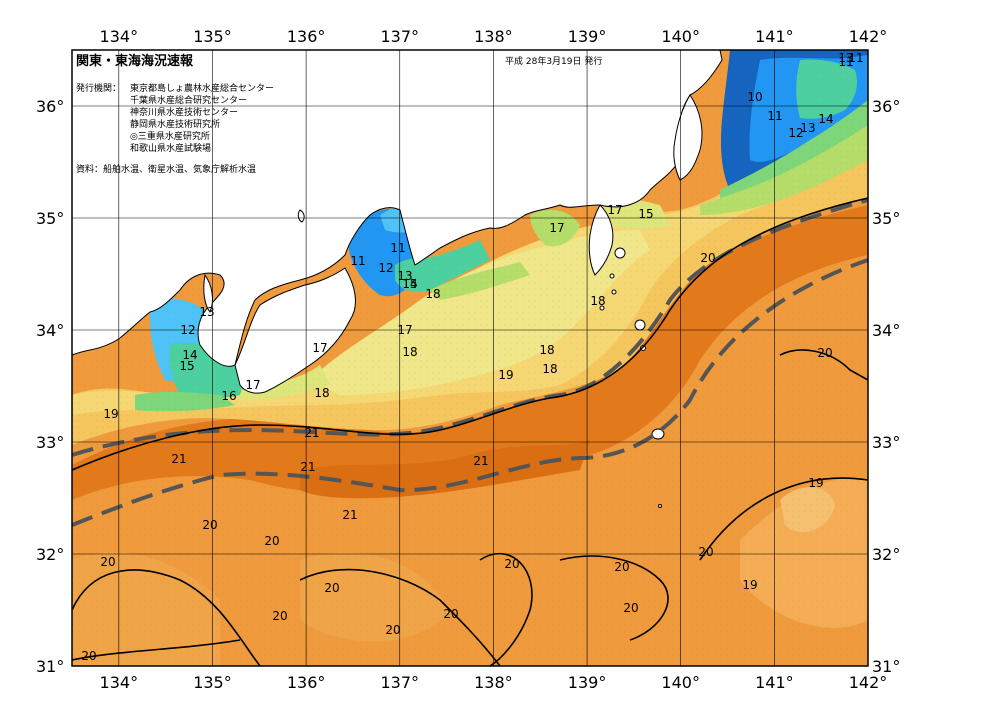 The height and width of the screenshot is (713, 1002). I want to click on issuer-1: 東京都島しょ農林水産総合センター, so click(202, 88).